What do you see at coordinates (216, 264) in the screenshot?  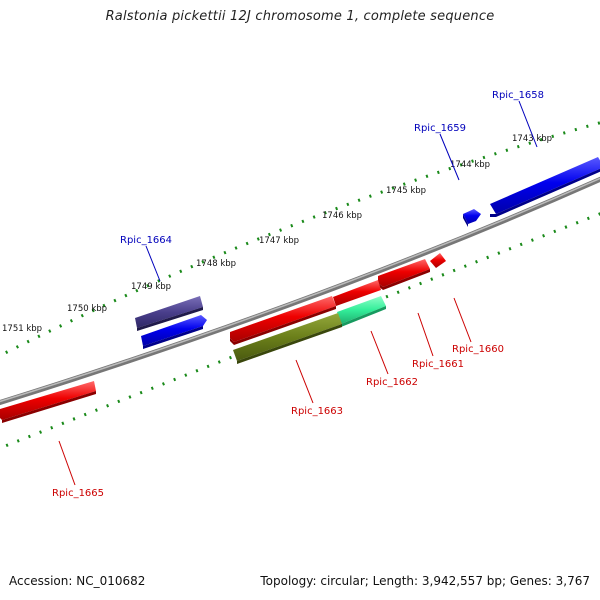 I see `scale-label-1748: 1748 kbp` at bounding box center [216, 264].